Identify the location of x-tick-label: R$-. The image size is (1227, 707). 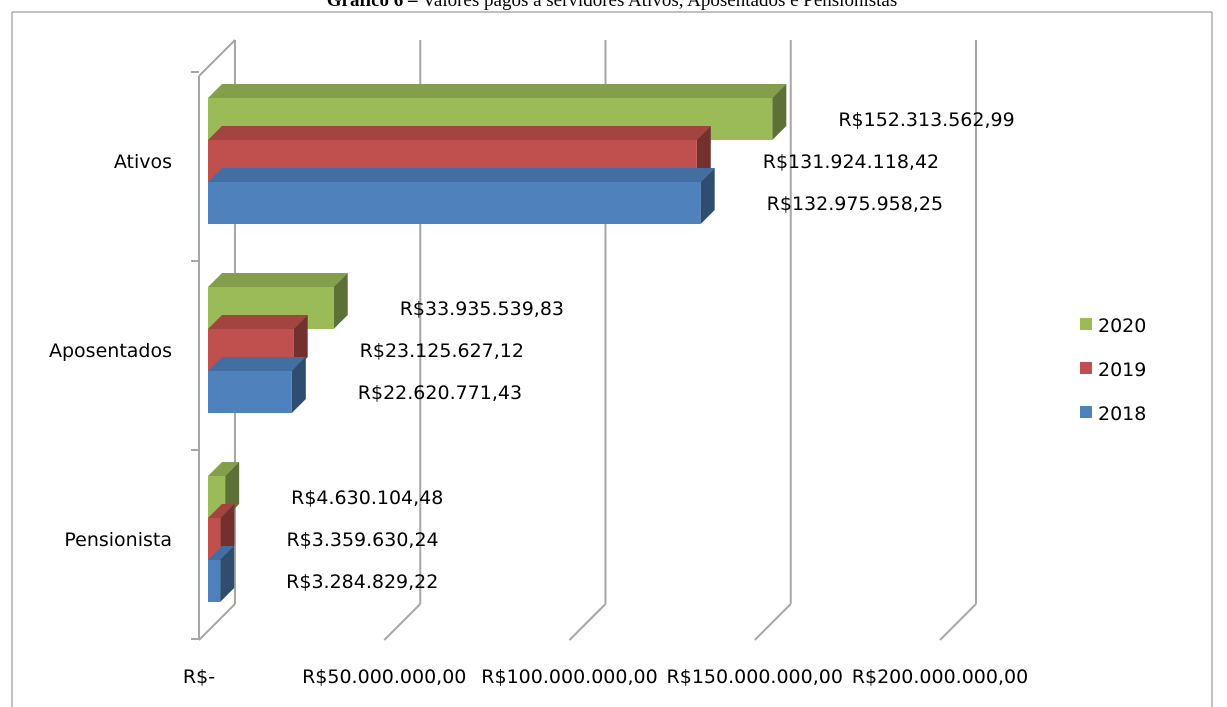
(199, 677).